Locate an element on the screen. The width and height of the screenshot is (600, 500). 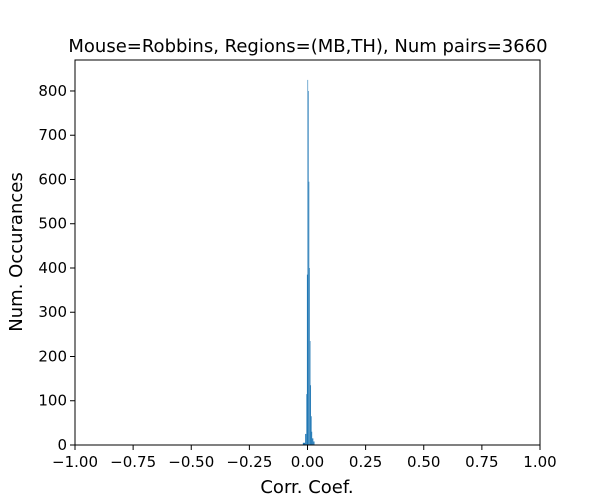
x-tick-label: −1.00 is located at coordinates (75, 462).